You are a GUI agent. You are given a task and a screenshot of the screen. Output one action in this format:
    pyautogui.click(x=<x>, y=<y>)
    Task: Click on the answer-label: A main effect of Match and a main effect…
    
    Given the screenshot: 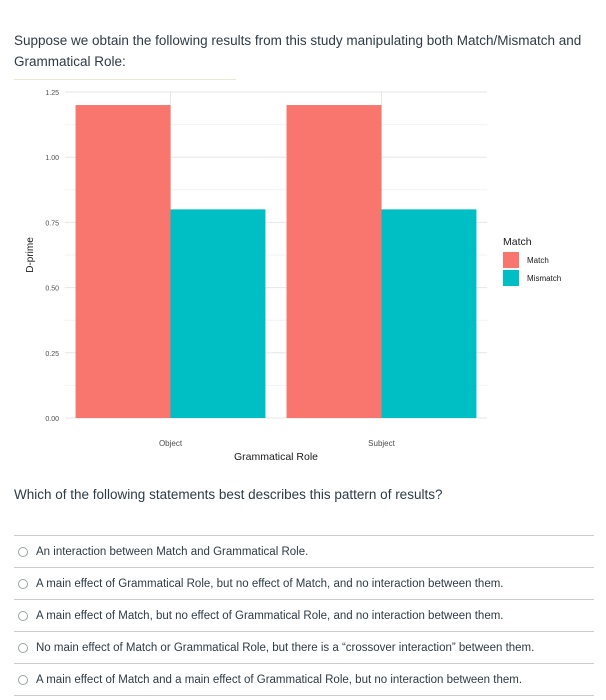 What is the action you would take?
    pyautogui.click(x=279, y=679)
    